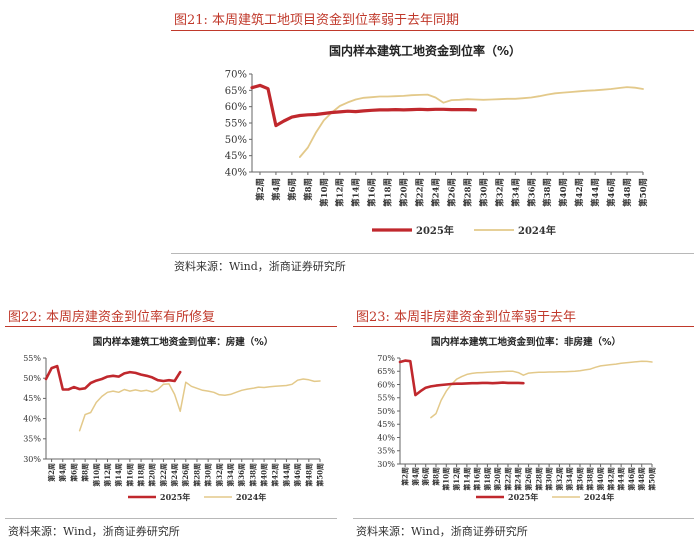  What do you see at coordinates (432, 253) in the screenshot?
I see `figure-21-source-rule` at bounding box center [432, 253].